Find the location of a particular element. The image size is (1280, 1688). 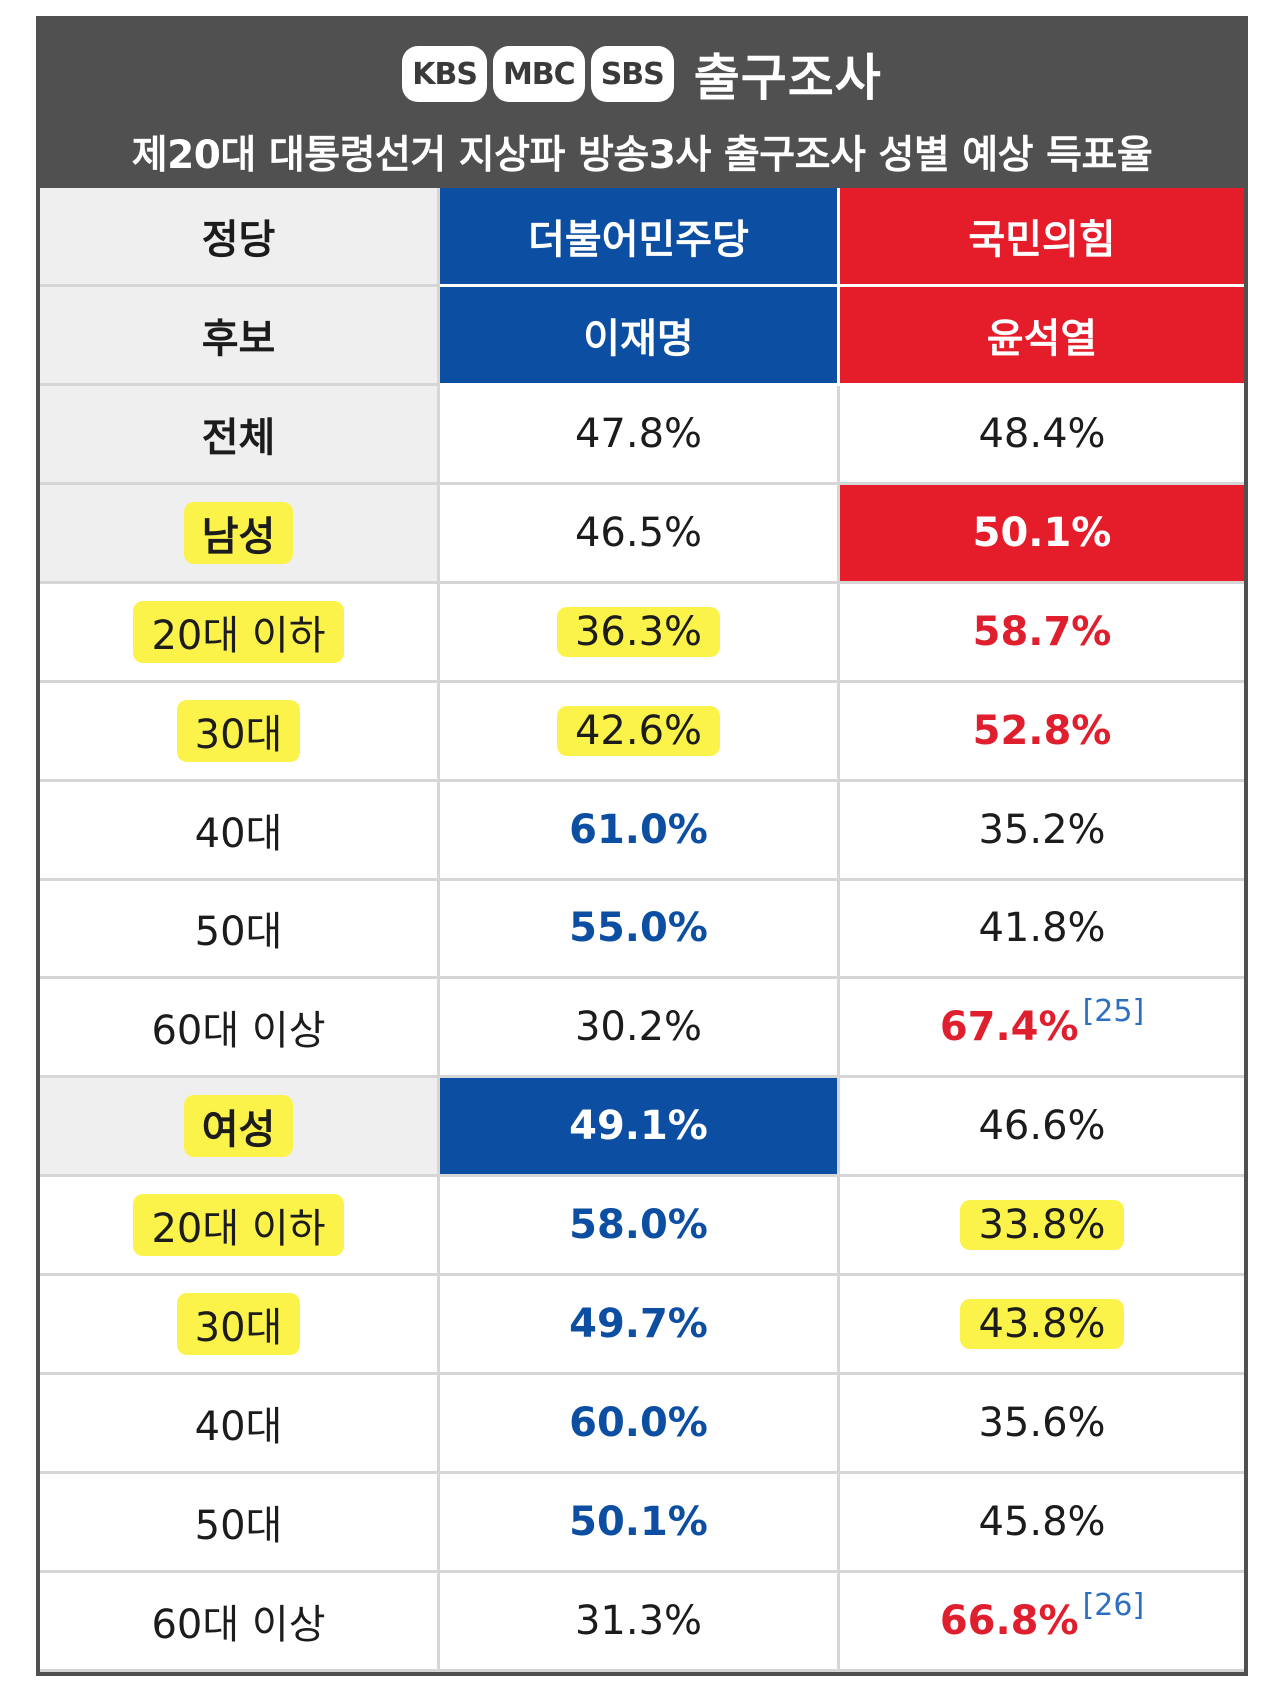

dem-value-text: 61.0% is located at coordinates (638, 829).